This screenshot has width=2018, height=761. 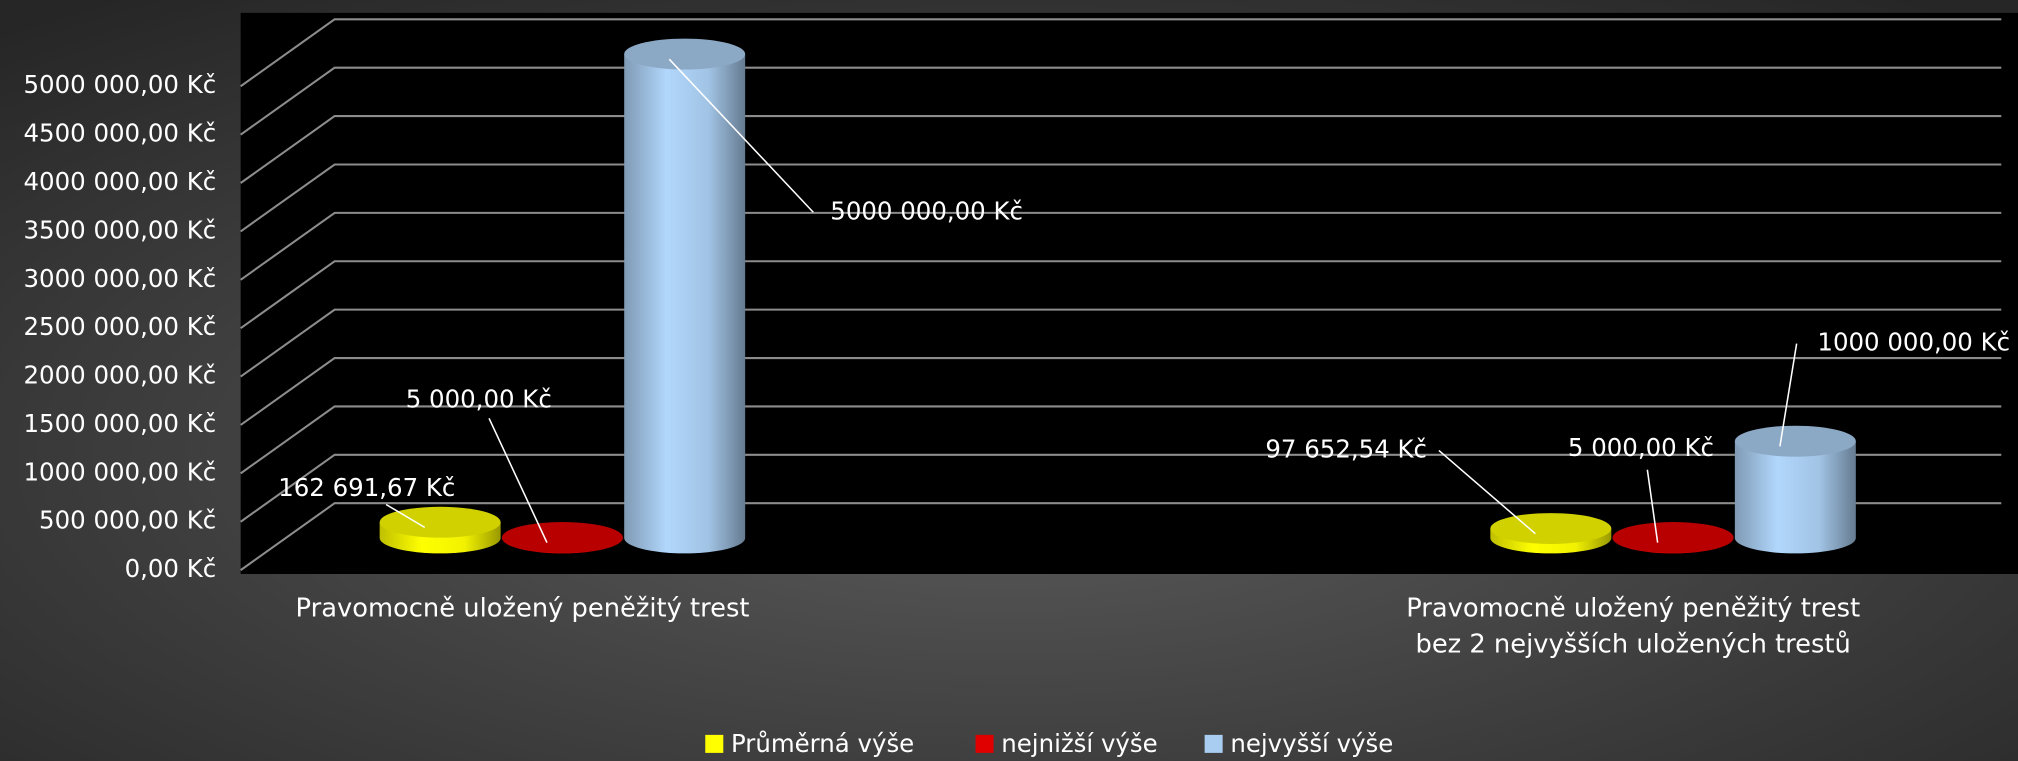 I want to click on x-tick-label: Pravomocně uložený peněžitý trest, so click(x=522, y=607).